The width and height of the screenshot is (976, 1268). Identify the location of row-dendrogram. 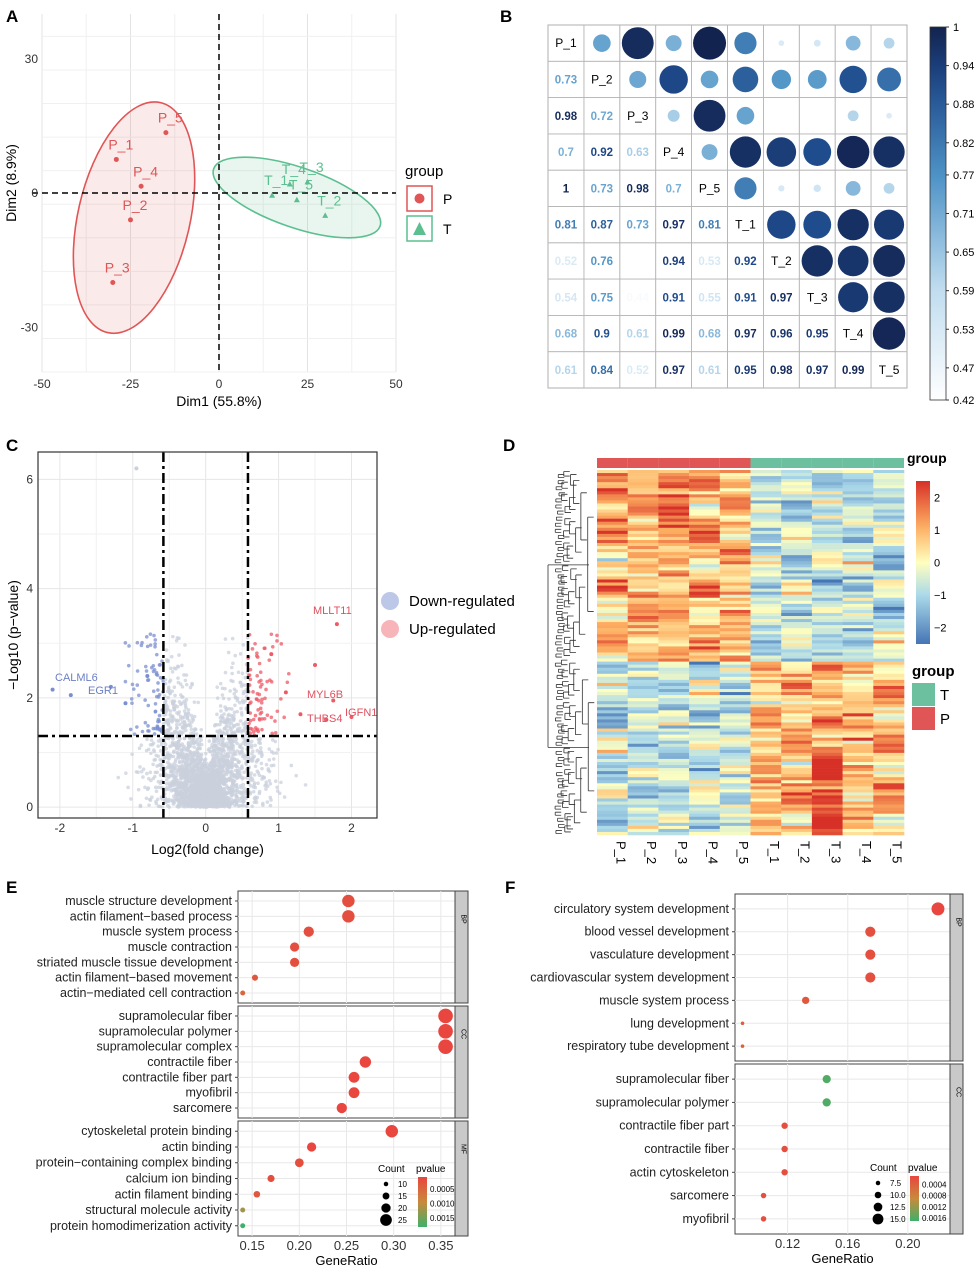
(571, 652).